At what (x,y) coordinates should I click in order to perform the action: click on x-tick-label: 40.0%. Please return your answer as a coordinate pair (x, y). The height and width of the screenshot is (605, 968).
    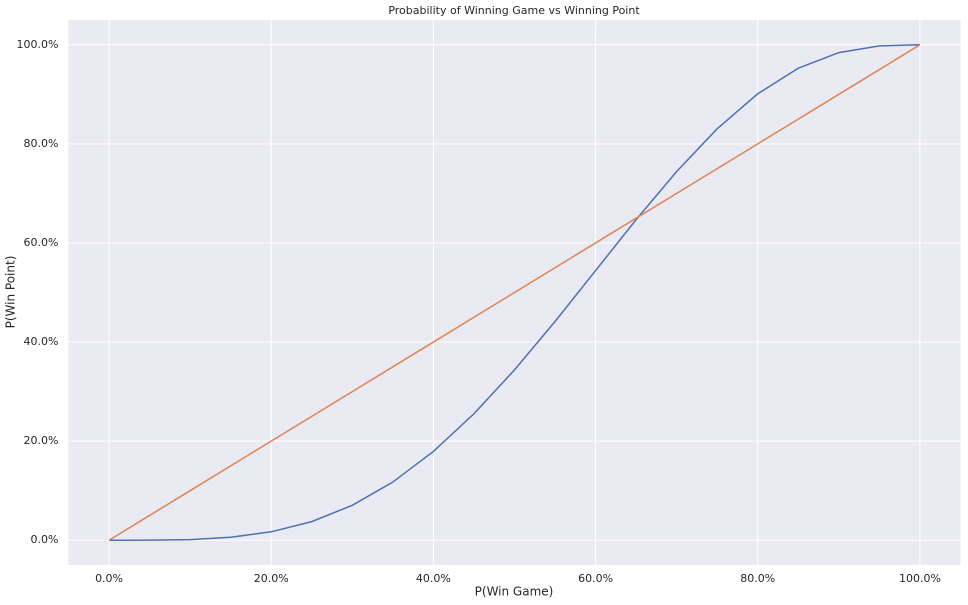
    Looking at the image, I should click on (433, 578).